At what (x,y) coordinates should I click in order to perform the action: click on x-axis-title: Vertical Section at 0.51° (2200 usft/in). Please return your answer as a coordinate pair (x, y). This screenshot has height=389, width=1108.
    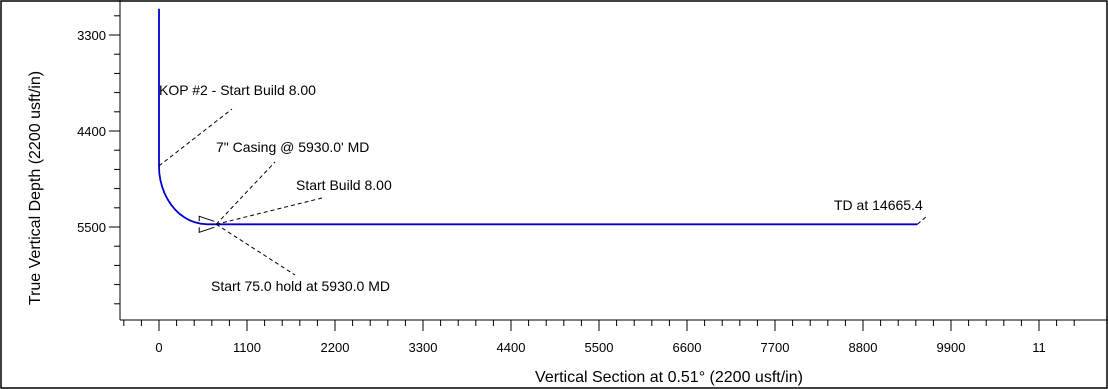
    Looking at the image, I should click on (669, 377).